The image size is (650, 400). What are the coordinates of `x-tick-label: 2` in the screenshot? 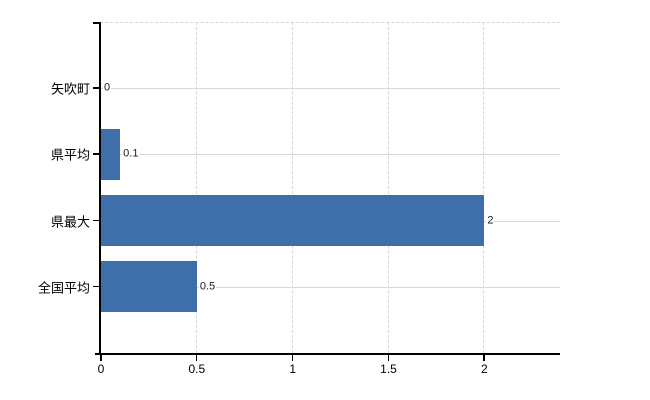 It's located at (484, 369).